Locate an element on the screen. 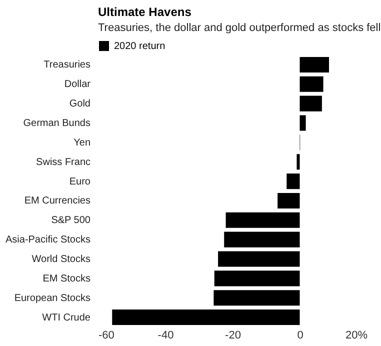 Image resolution: width=381 pixels, height=346 pixels. y-tick-label: EM Stocks is located at coordinates (66, 278).